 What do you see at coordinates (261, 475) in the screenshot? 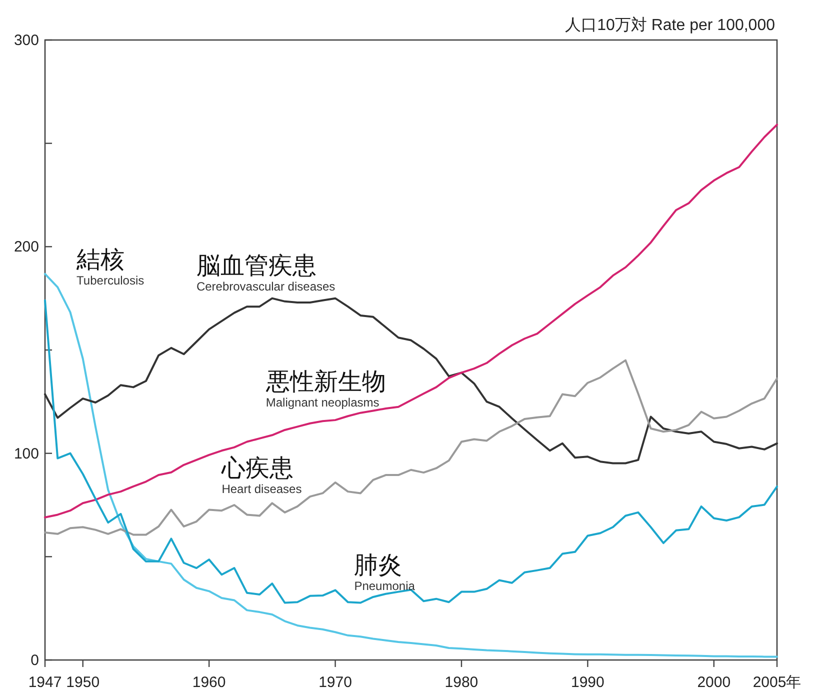
I see `series-label: 心疾患 Heart diseases` at bounding box center [261, 475].